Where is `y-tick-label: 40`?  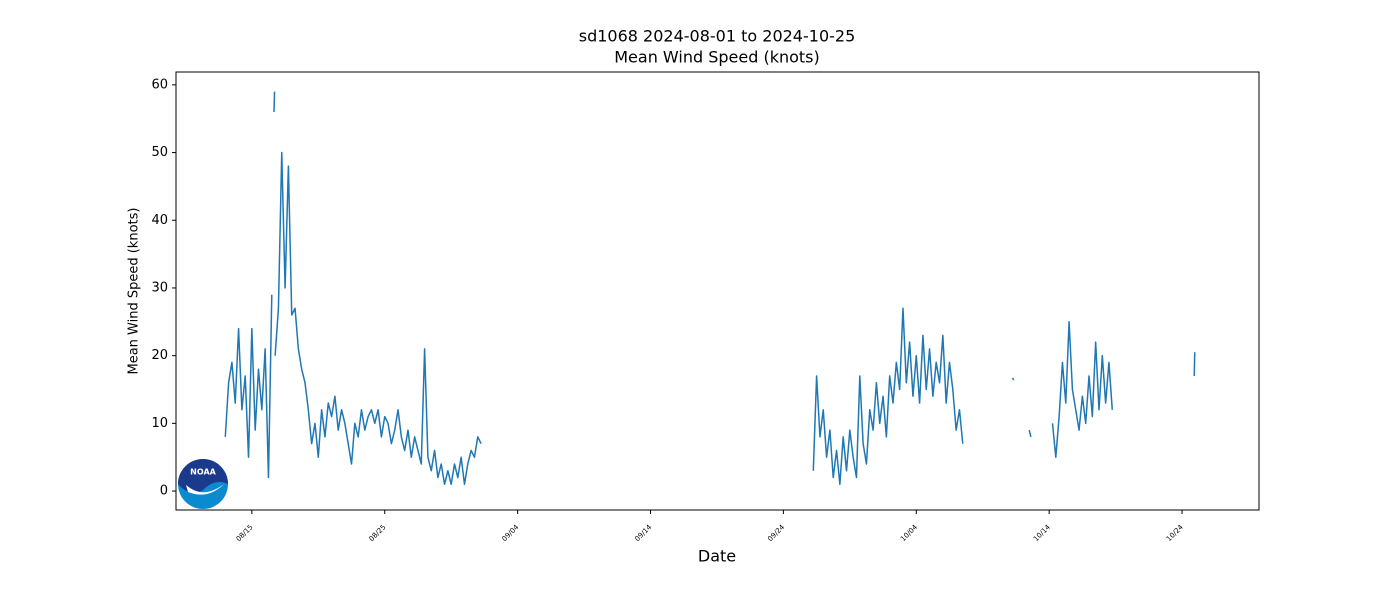 y-tick-label: 40 is located at coordinates (159, 220).